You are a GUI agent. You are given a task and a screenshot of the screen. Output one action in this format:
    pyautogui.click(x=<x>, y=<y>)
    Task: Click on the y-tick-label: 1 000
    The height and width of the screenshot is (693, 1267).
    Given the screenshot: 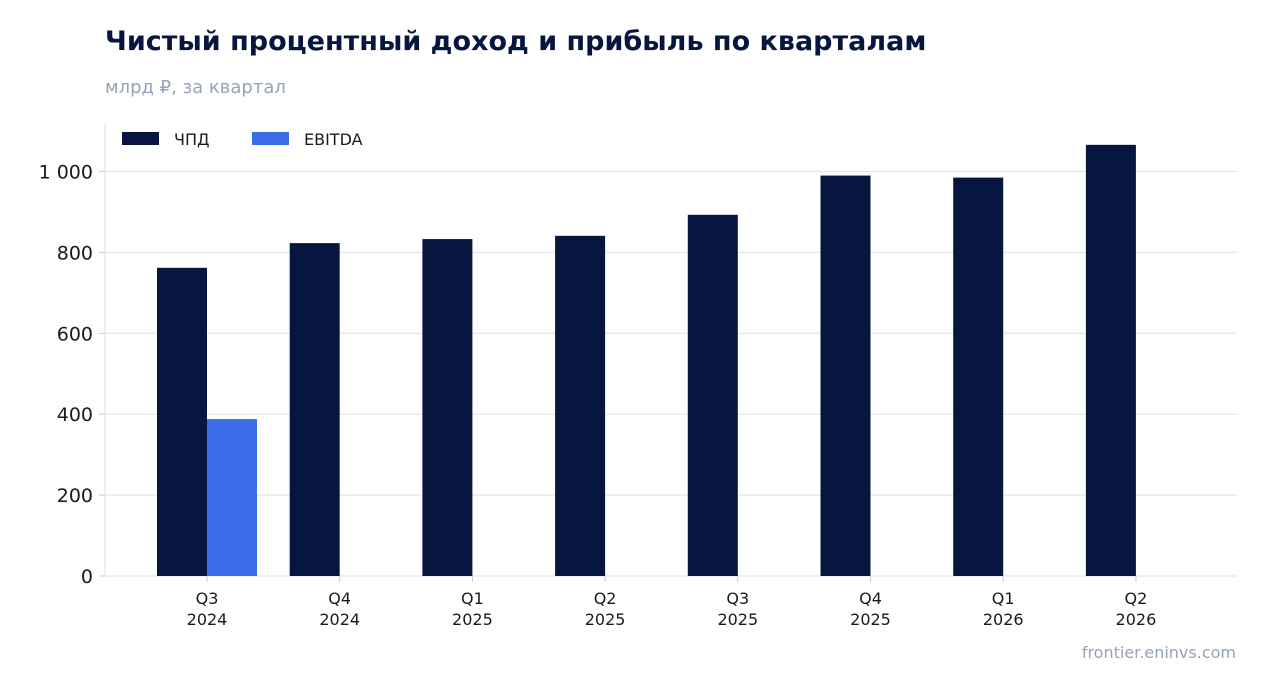 What is the action you would take?
    pyautogui.click(x=66, y=173)
    